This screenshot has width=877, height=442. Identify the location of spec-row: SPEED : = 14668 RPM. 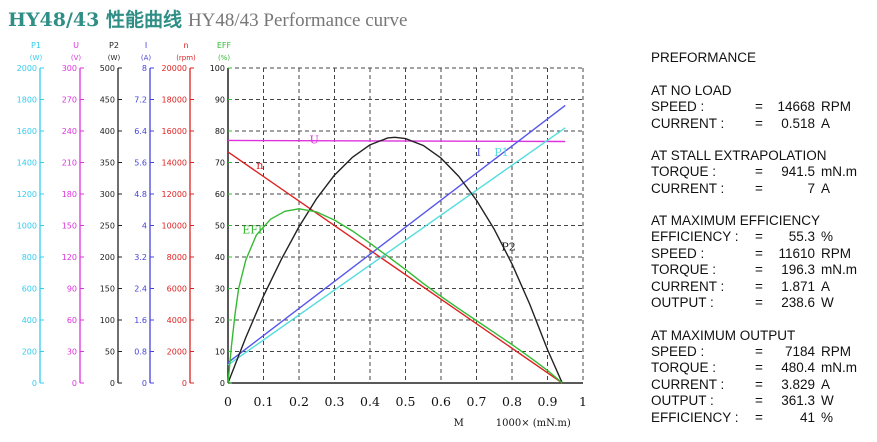
(761, 107).